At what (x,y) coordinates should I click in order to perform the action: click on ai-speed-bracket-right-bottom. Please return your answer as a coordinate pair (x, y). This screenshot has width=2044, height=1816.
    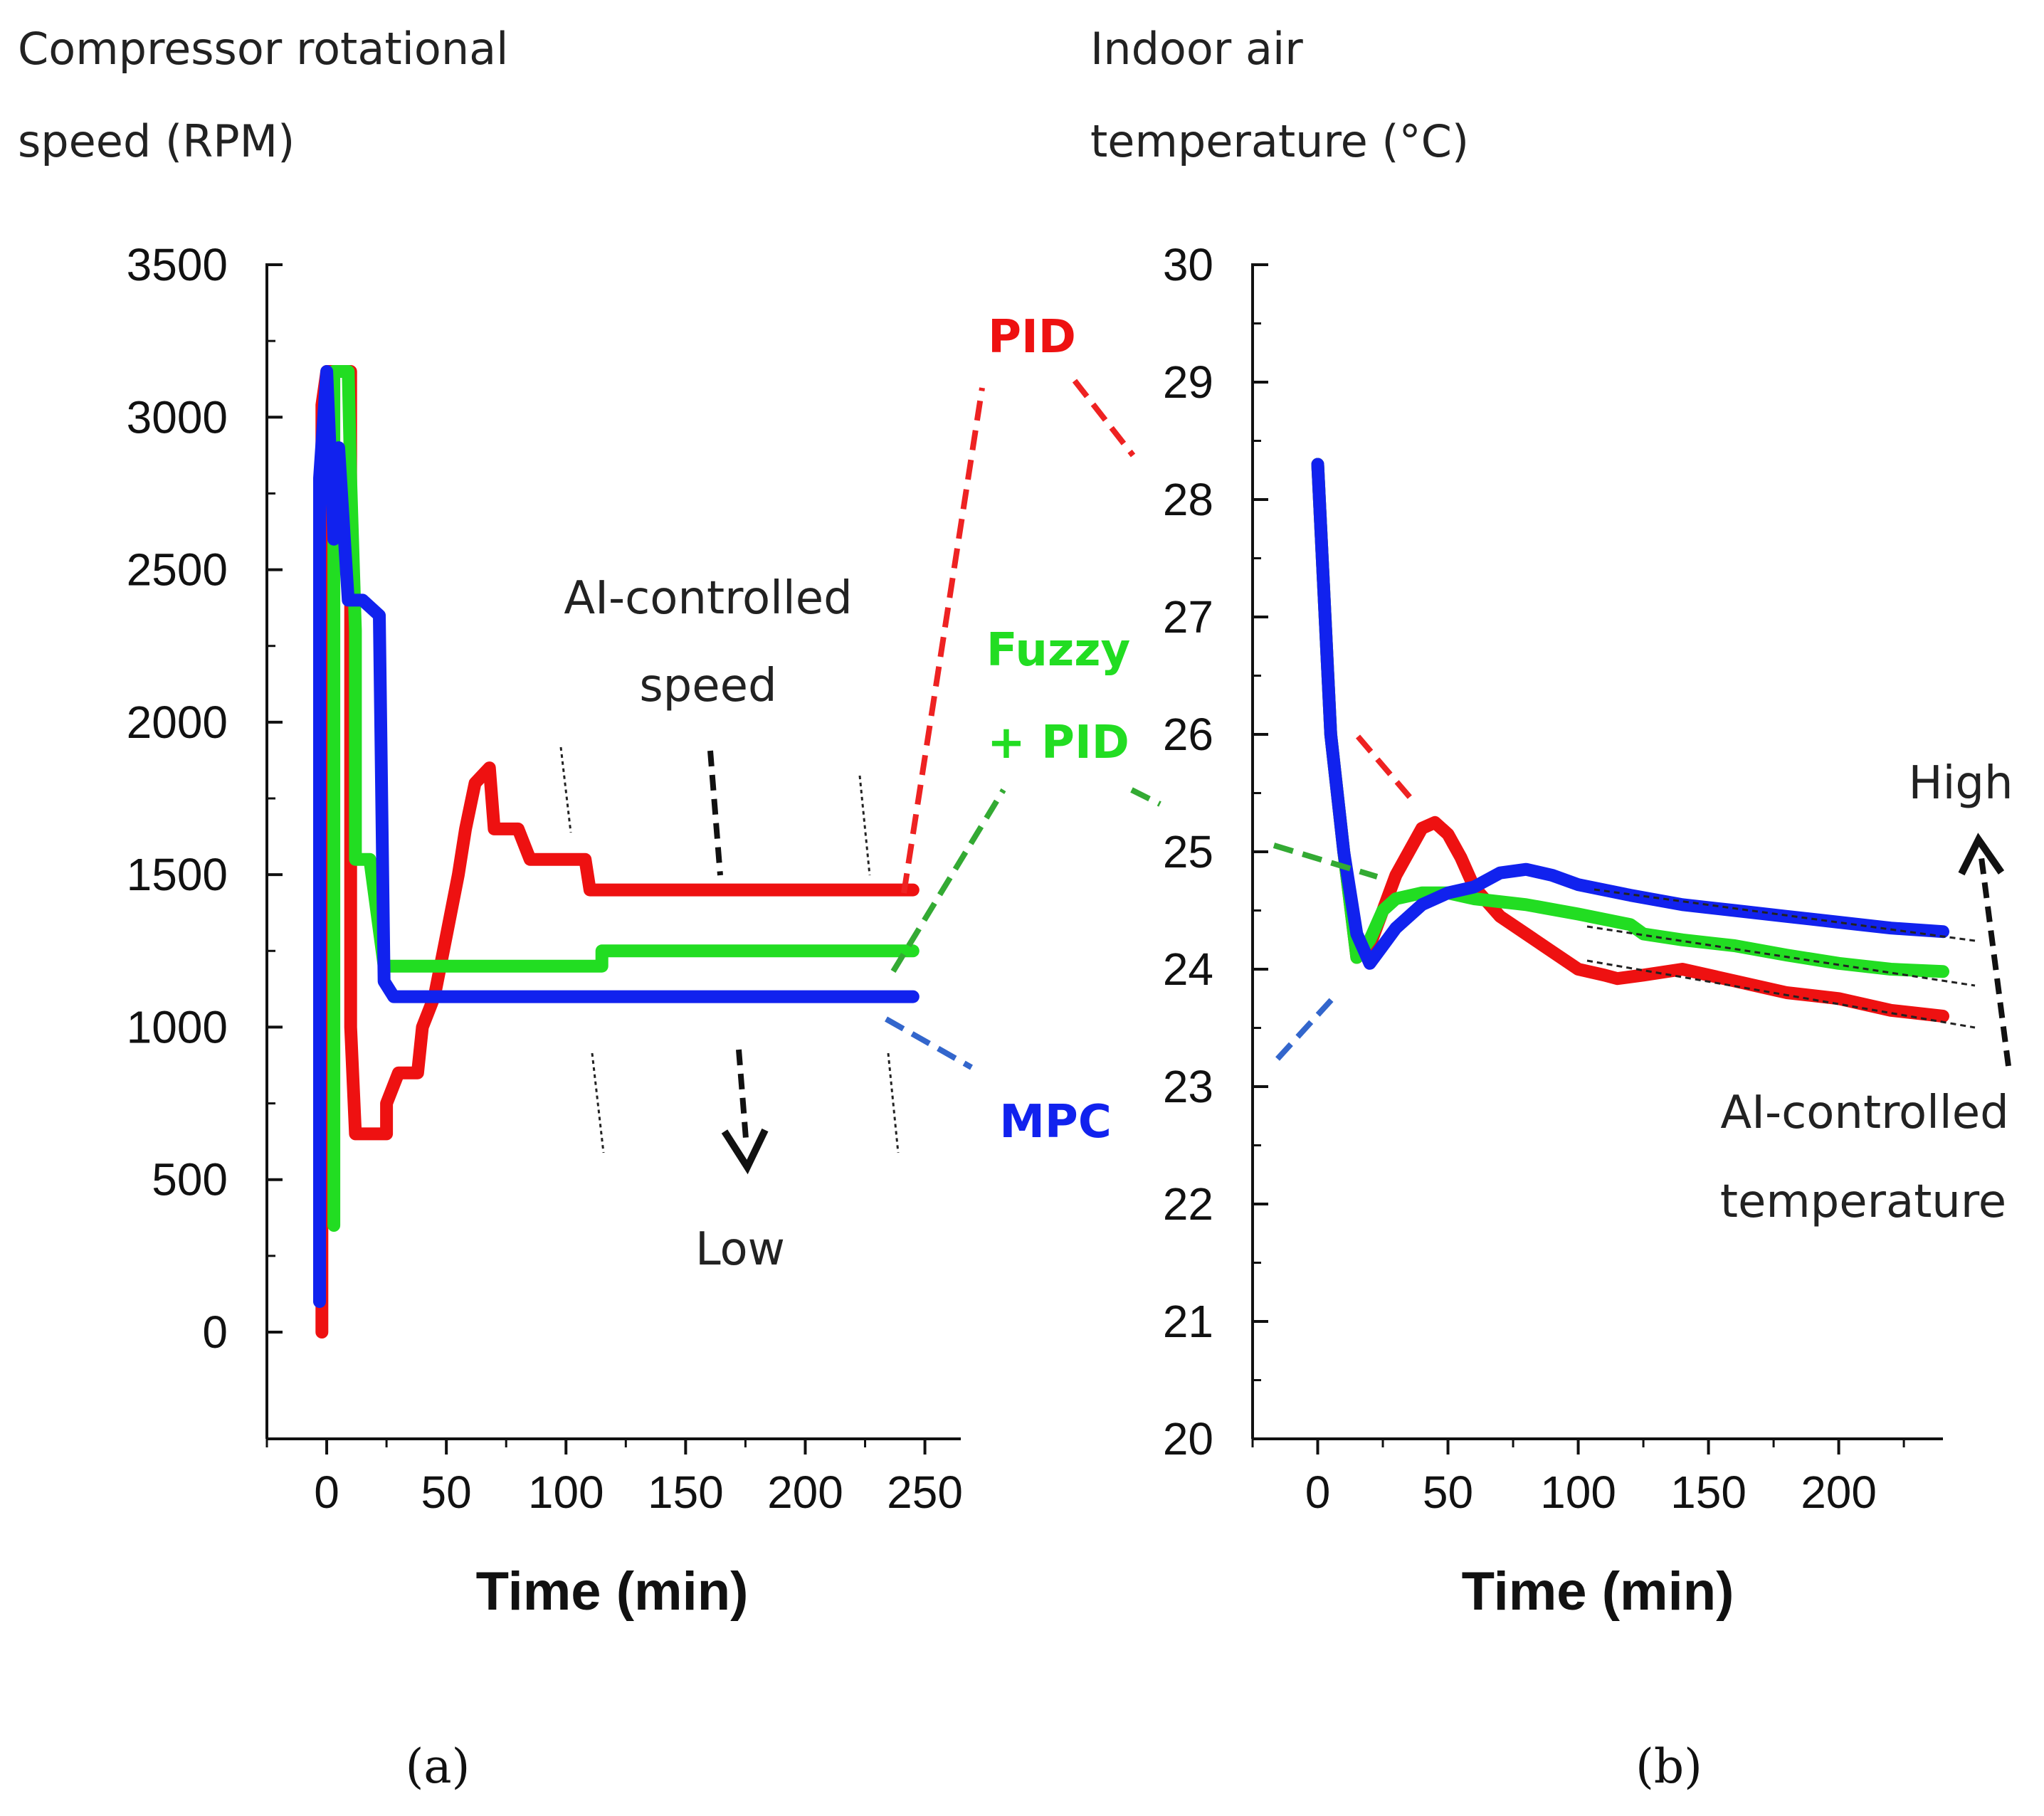
    Looking at the image, I should click on (894, 1103).